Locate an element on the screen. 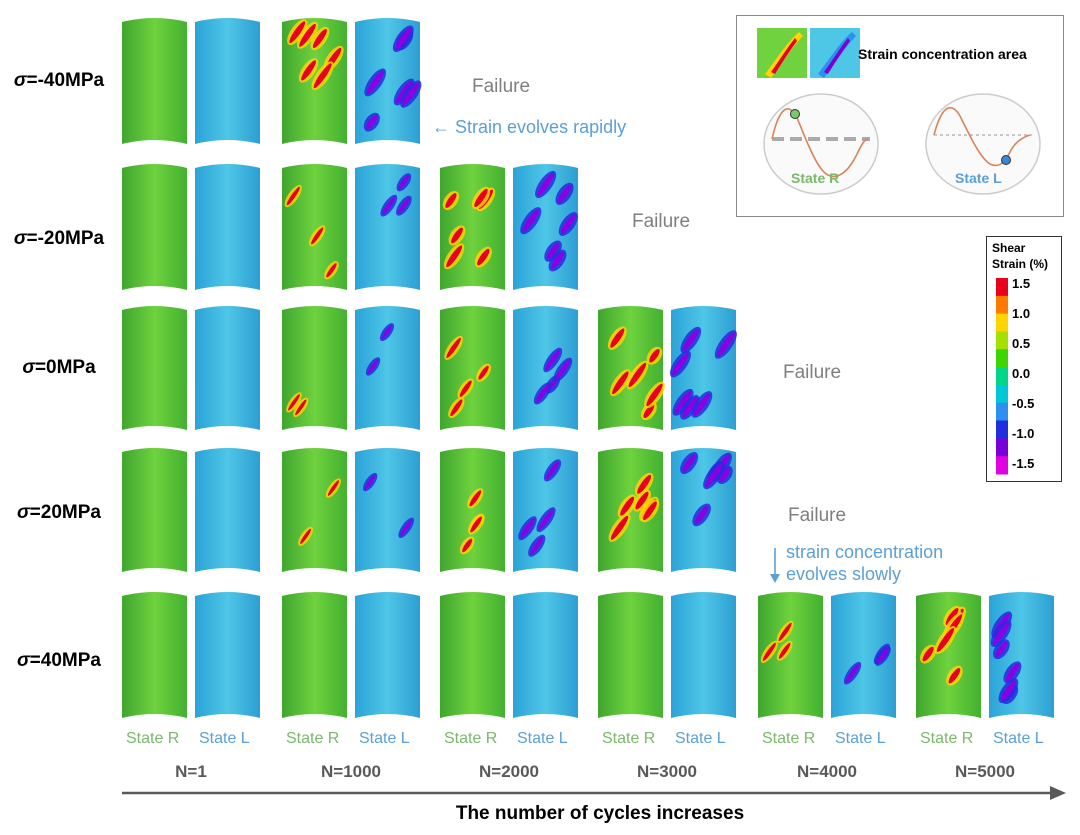 The height and width of the screenshot is (835, 1080). inset-swatch-state-r is located at coordinates (782, 53).